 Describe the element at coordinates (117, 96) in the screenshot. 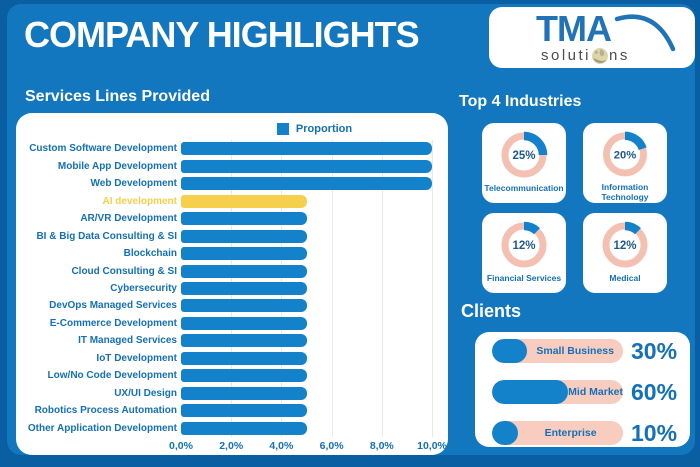

I see `services-heading: Services Lines Provided` at that location.